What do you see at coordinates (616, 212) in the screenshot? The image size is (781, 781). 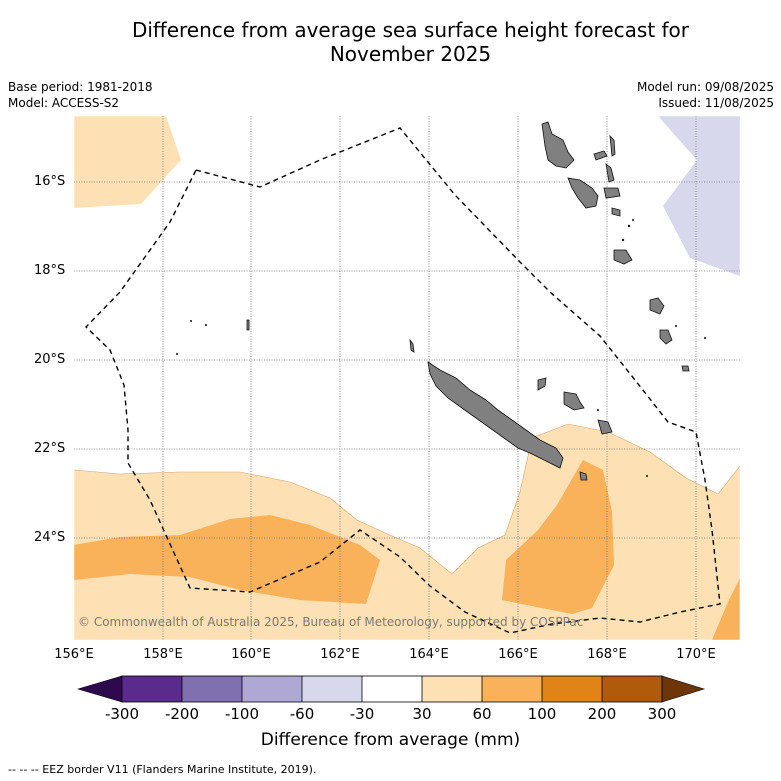 I see `epi-island` at bounding box center [616, 212].